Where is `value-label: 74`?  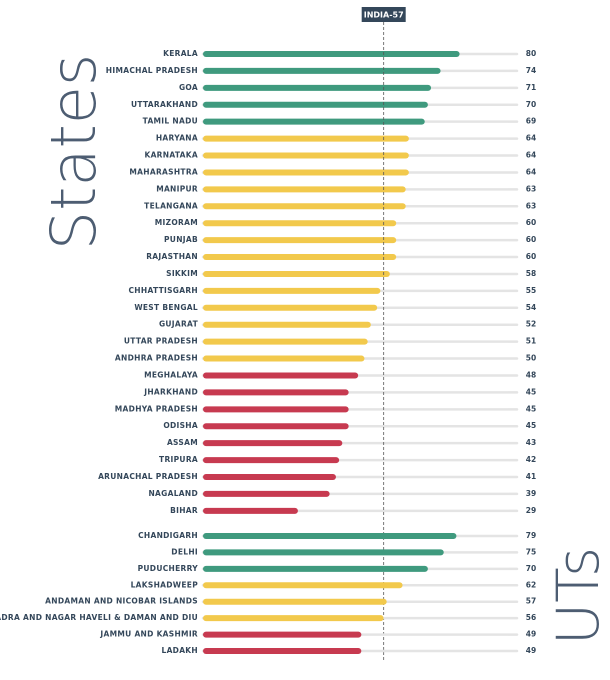
value-label: 74 is located at coordinates (531, 70).